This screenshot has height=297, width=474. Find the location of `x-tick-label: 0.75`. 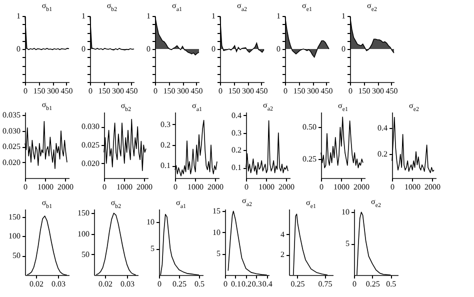

x-tick-label: 0.75 is located at coordinates (325, 284).